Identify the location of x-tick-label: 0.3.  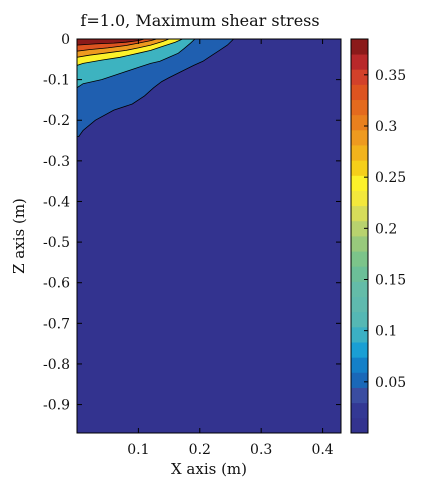
(261, 450).